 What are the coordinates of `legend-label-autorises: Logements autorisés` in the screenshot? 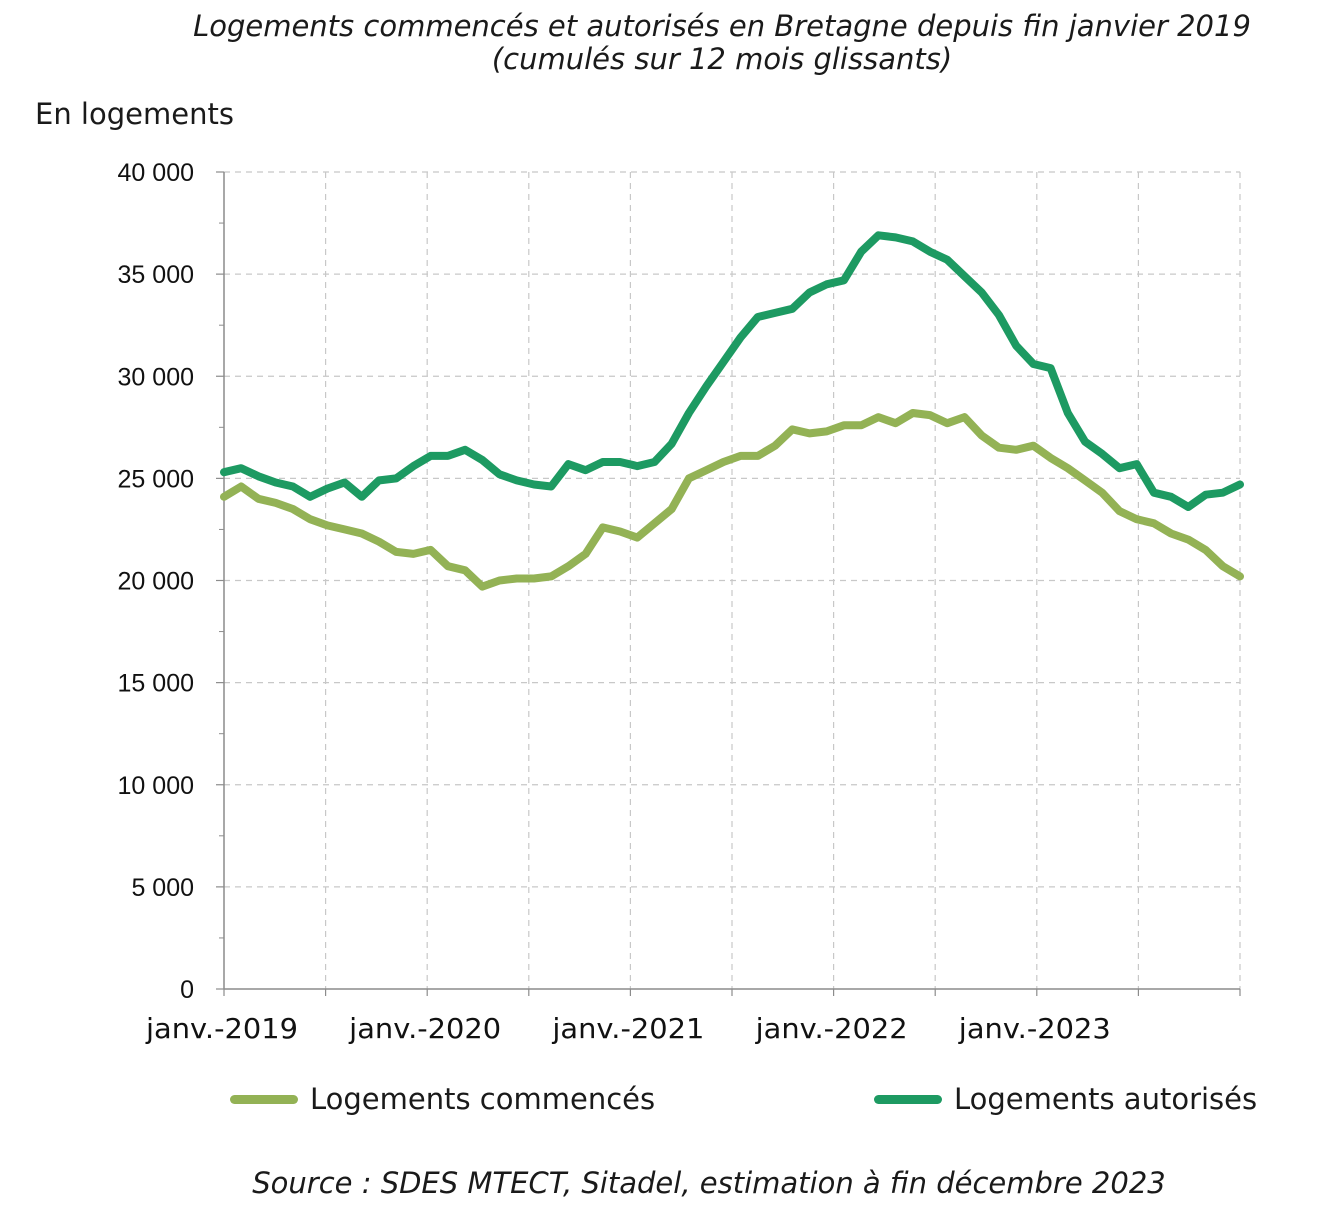 It's located at (1106, 1099).